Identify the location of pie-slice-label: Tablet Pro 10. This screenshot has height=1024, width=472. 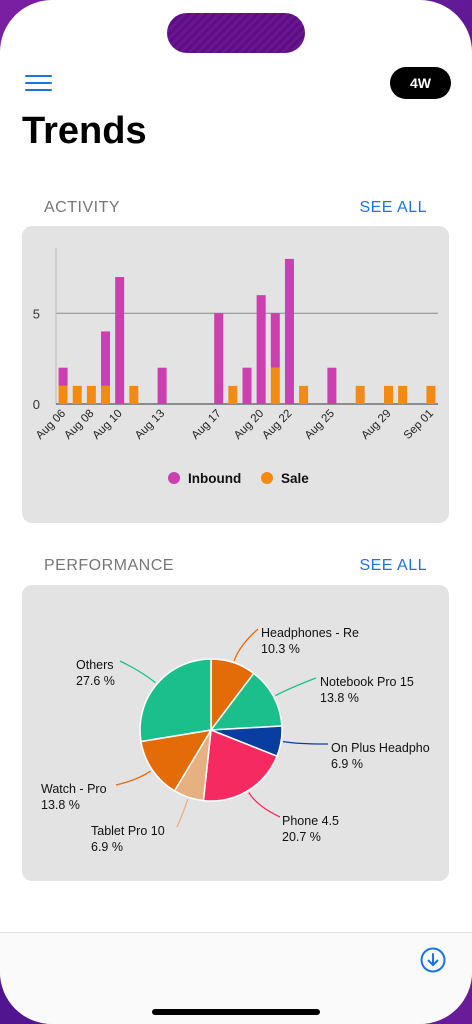
(128, 831).